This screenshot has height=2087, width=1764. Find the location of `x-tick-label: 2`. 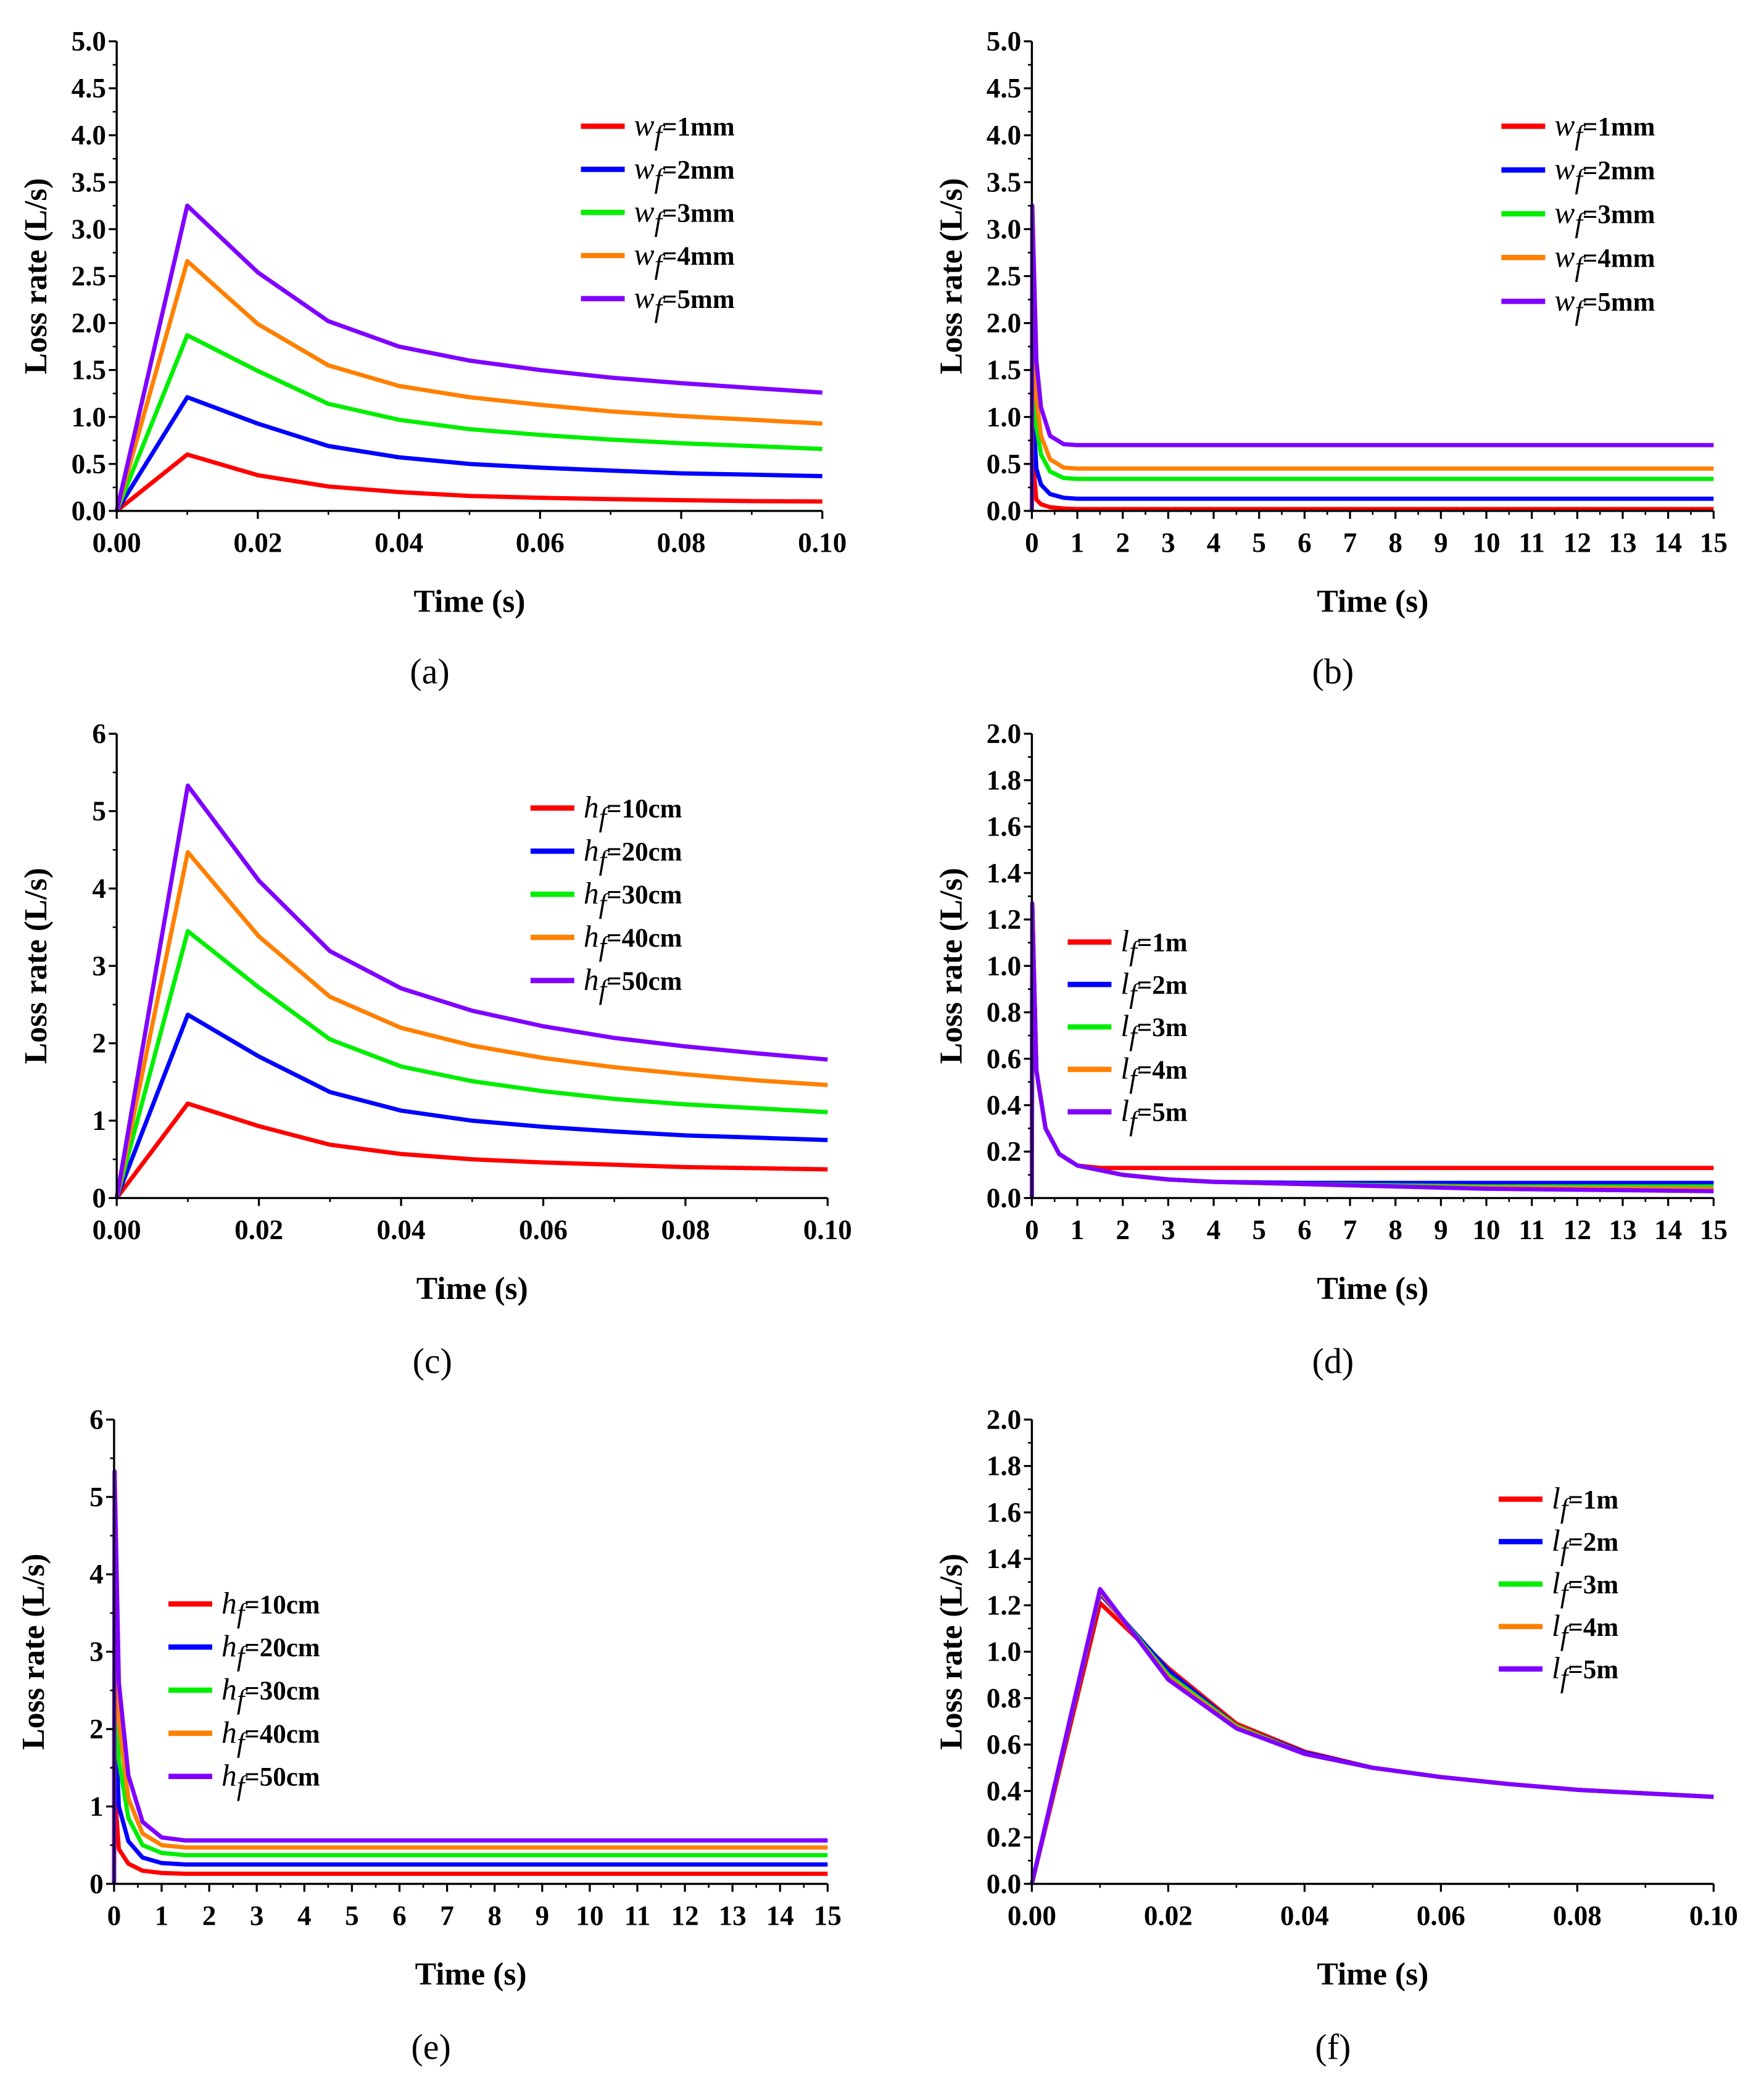

x-tick-label: 2 is located at coordinates (1123, 1229).